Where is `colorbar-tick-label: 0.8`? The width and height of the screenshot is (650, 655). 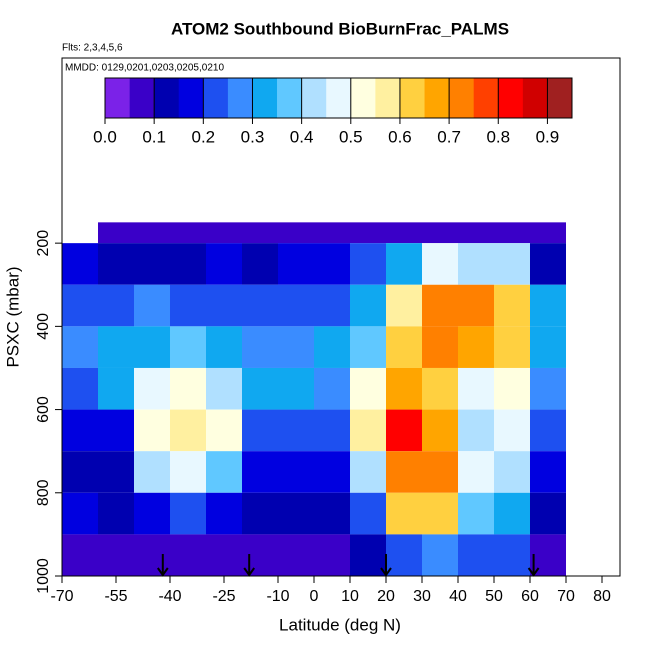
colorbar-tick-label: 0.8 is located at coordinates (498, 136).